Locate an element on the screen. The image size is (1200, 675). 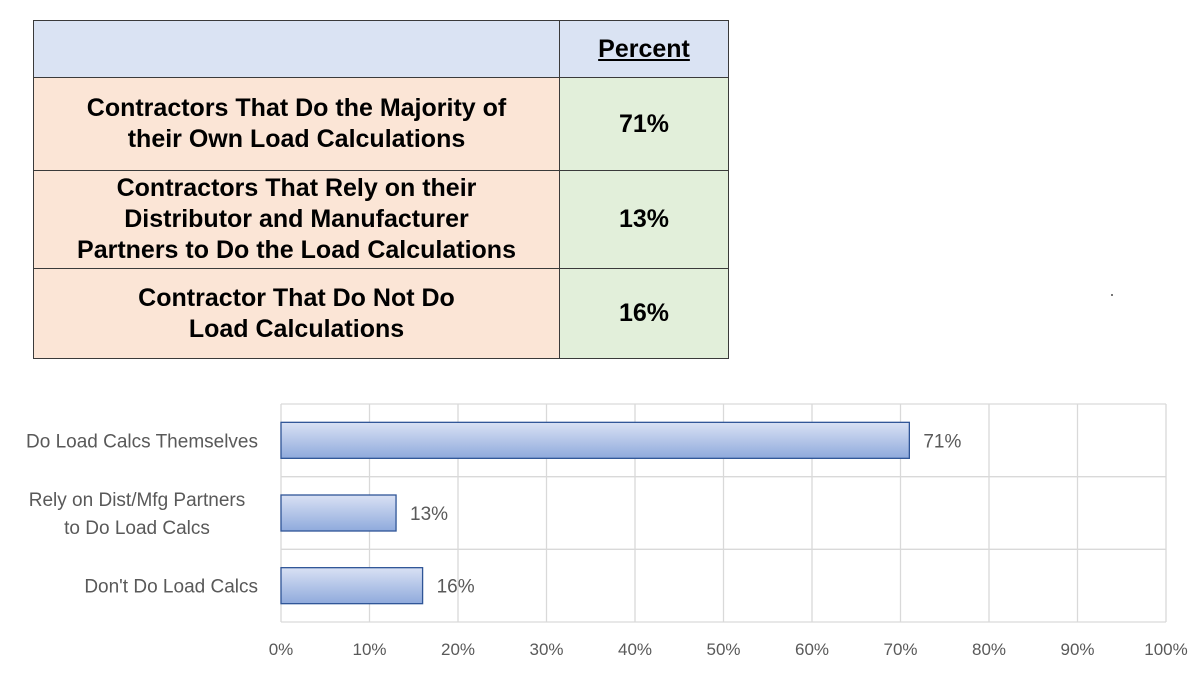
row-value-cell: 13% is located at coordinates (644, 219).